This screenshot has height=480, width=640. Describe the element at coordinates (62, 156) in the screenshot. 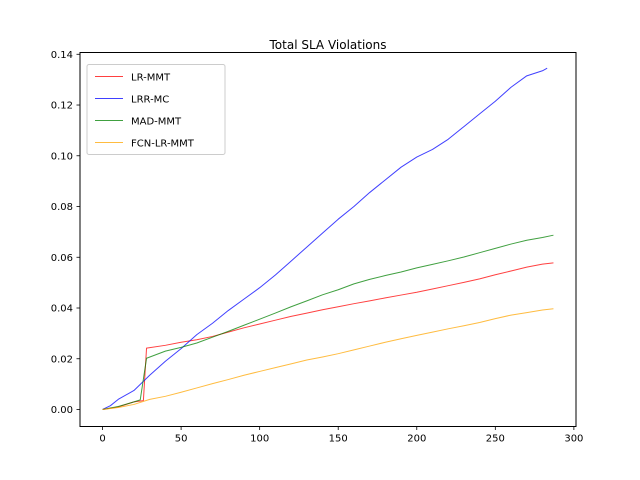

I see `y-tick-label: 0.10` at that location.